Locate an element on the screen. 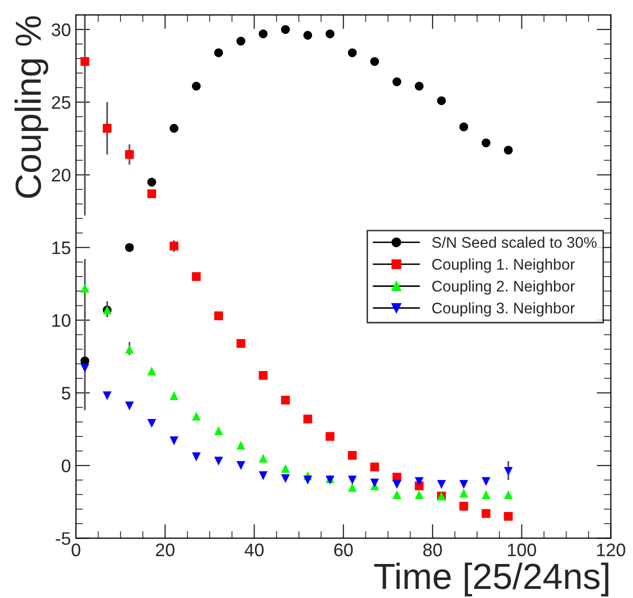 Image resolution: width=633 pixels, height=598 pixels. y-tick-label: 30 is located at coordinates (61, 29).